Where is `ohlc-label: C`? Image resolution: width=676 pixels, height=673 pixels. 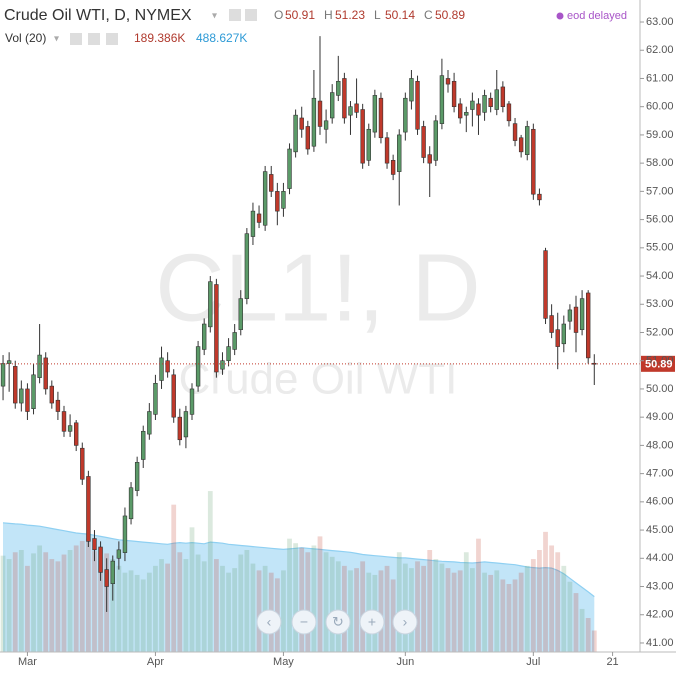 ohlc-label: C is located at coordinates (428, 15).